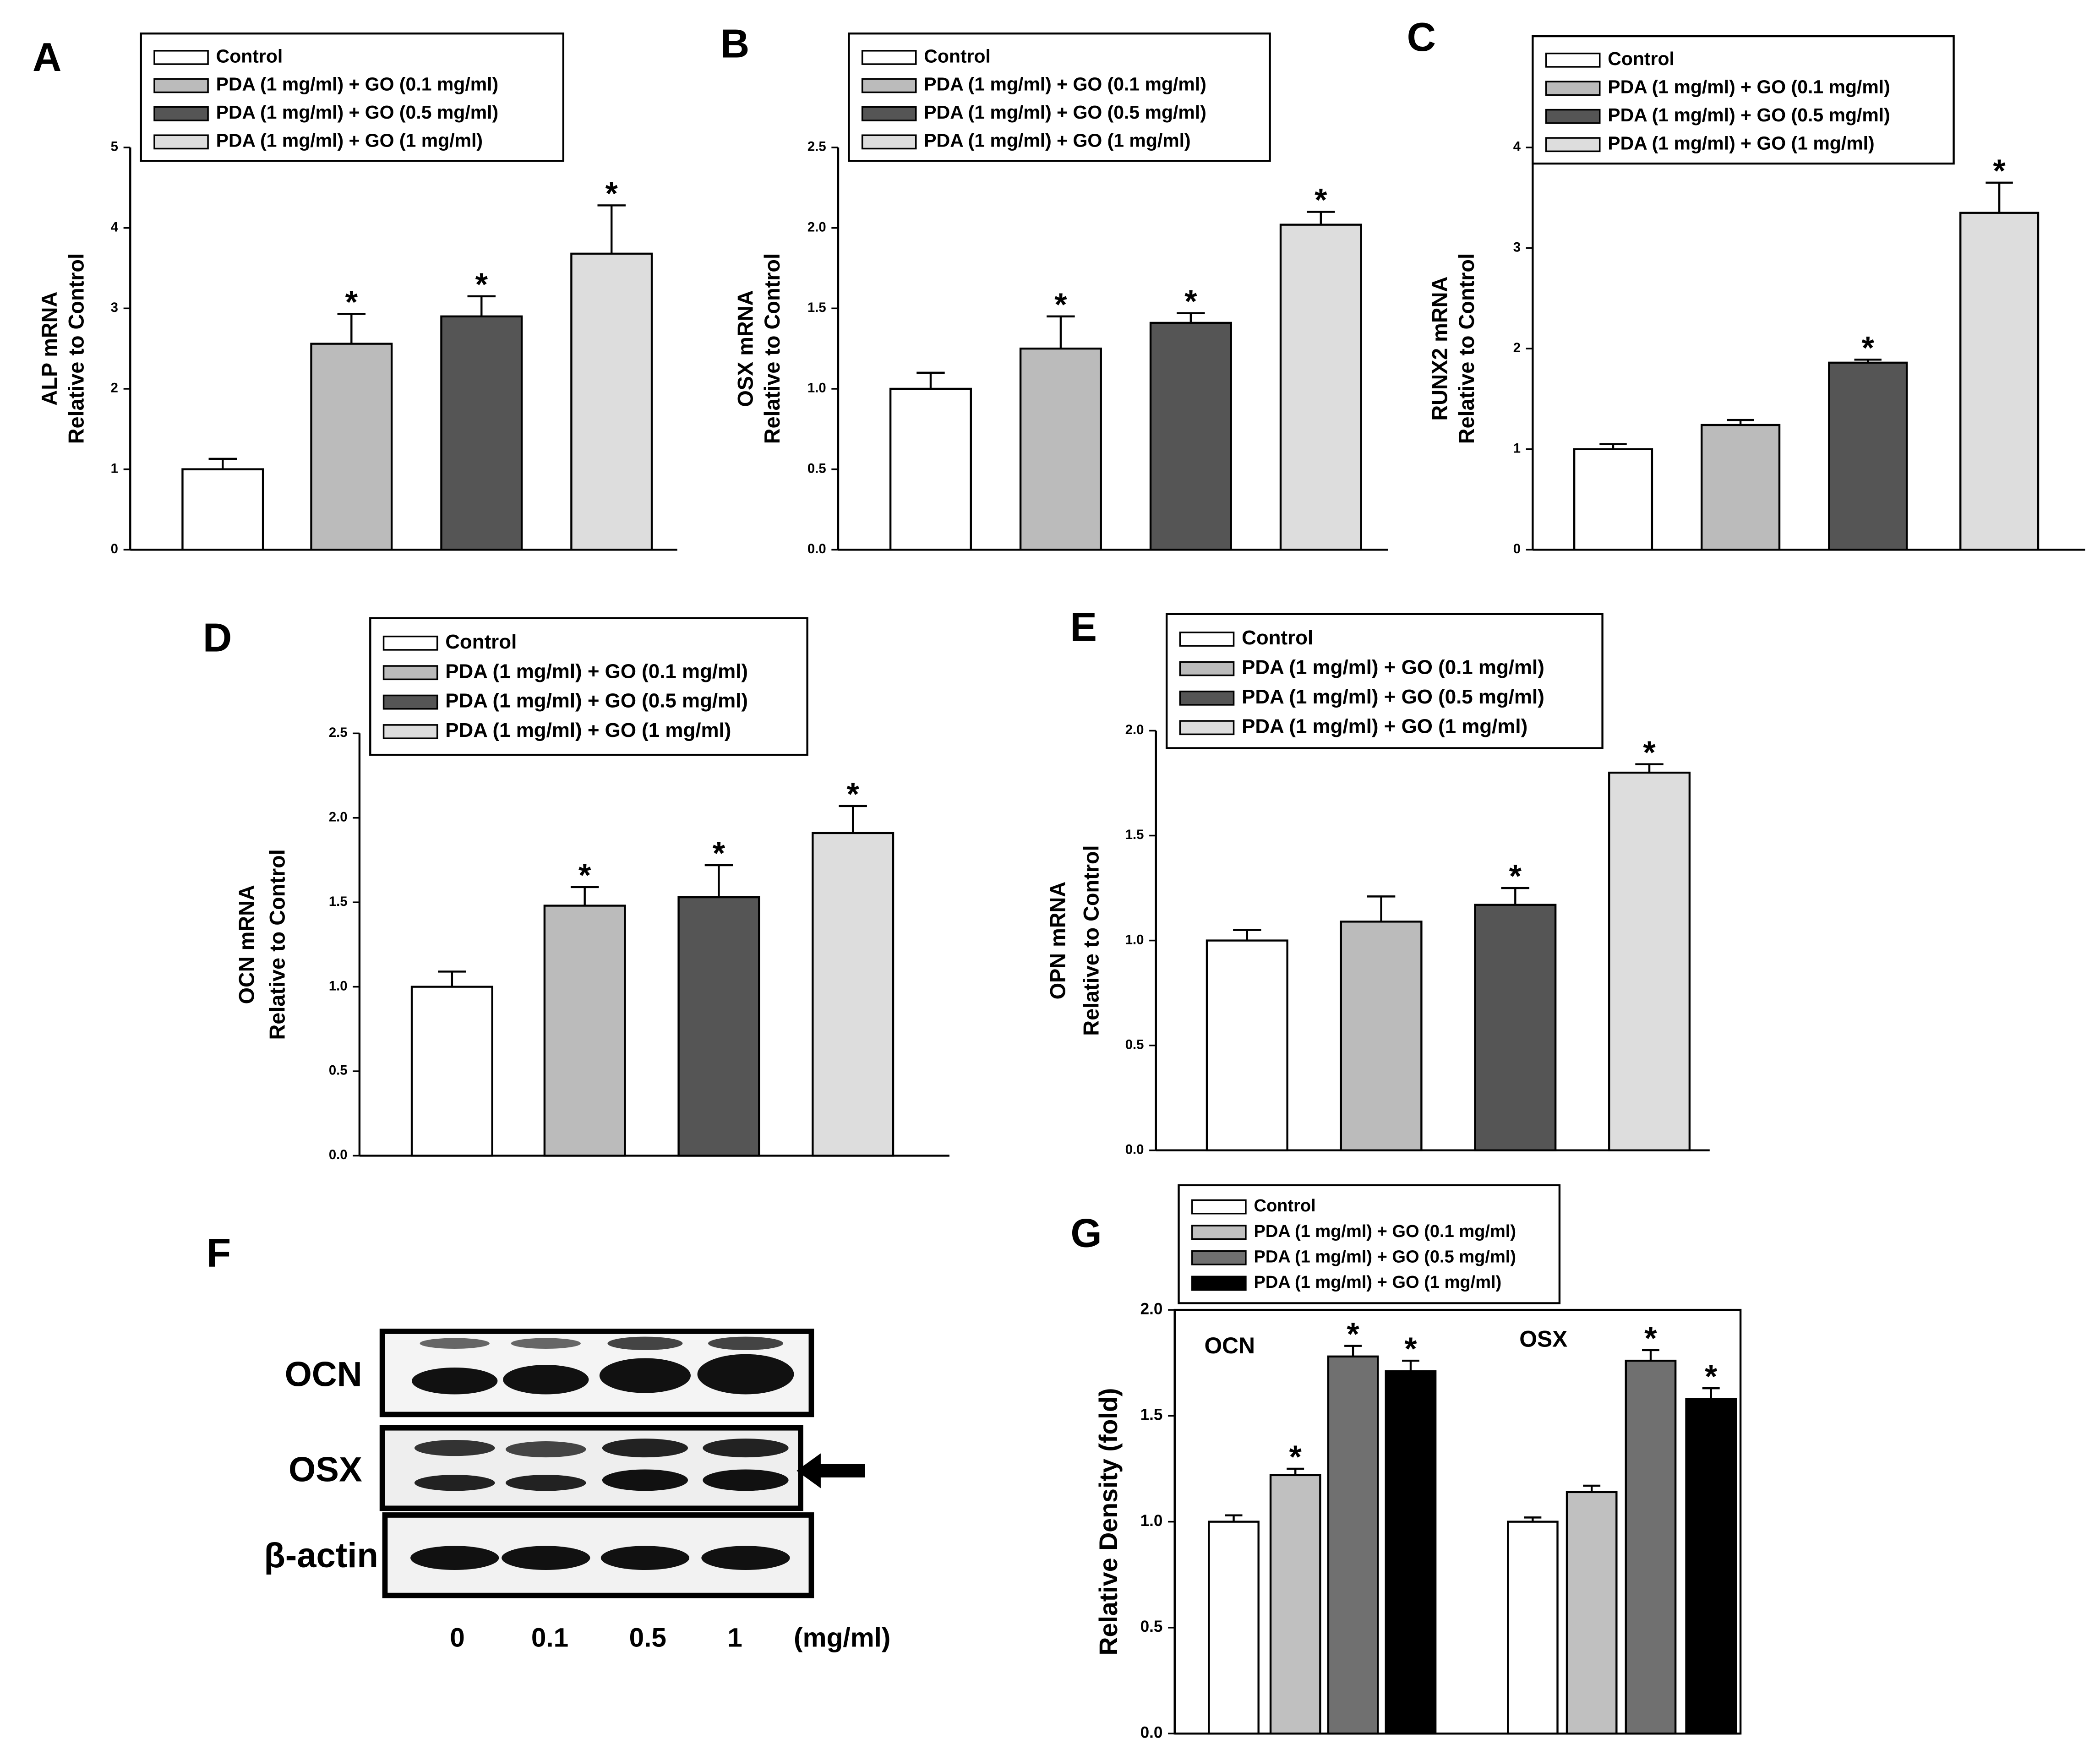 This screenshot has height=1755, width=2100. Describe the element at coordinates (1151, 1309) in the screenshot. I see `y-tick-label: 2.0` at that location.